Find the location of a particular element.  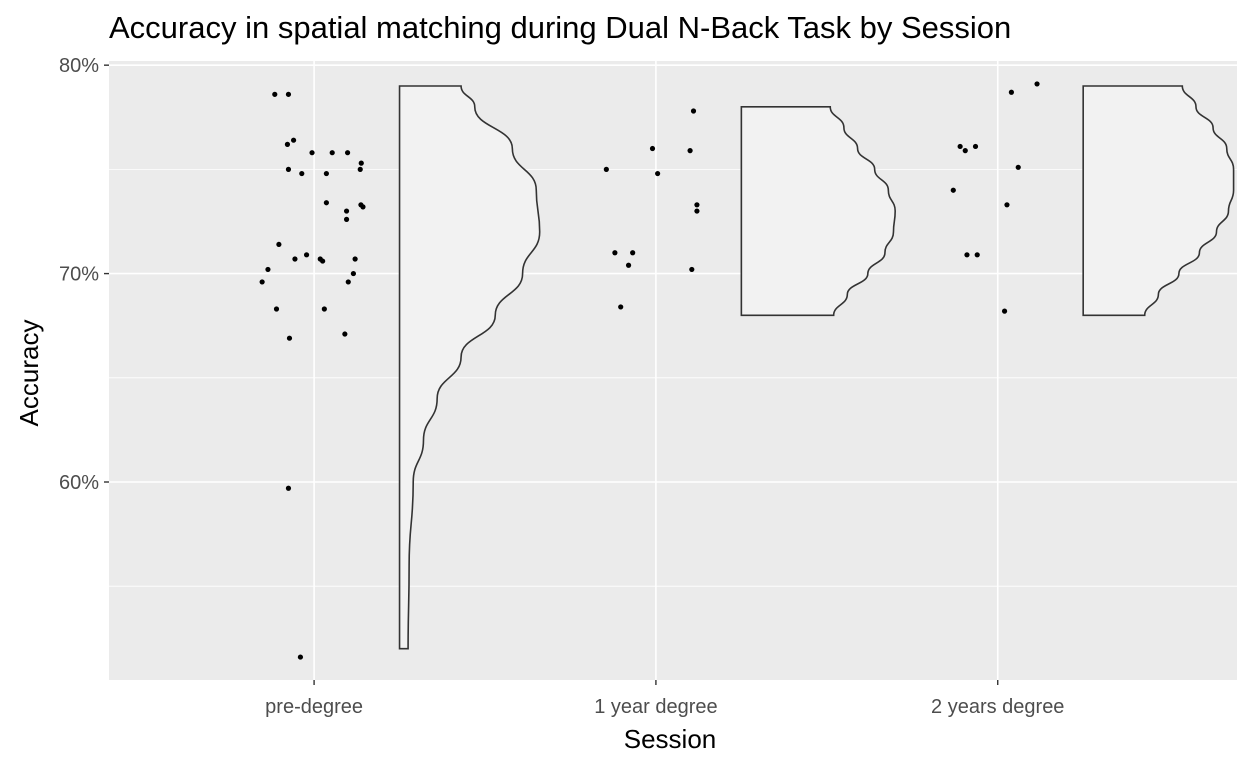

y-tick-label: 80% is located at coordinates (79, 66).